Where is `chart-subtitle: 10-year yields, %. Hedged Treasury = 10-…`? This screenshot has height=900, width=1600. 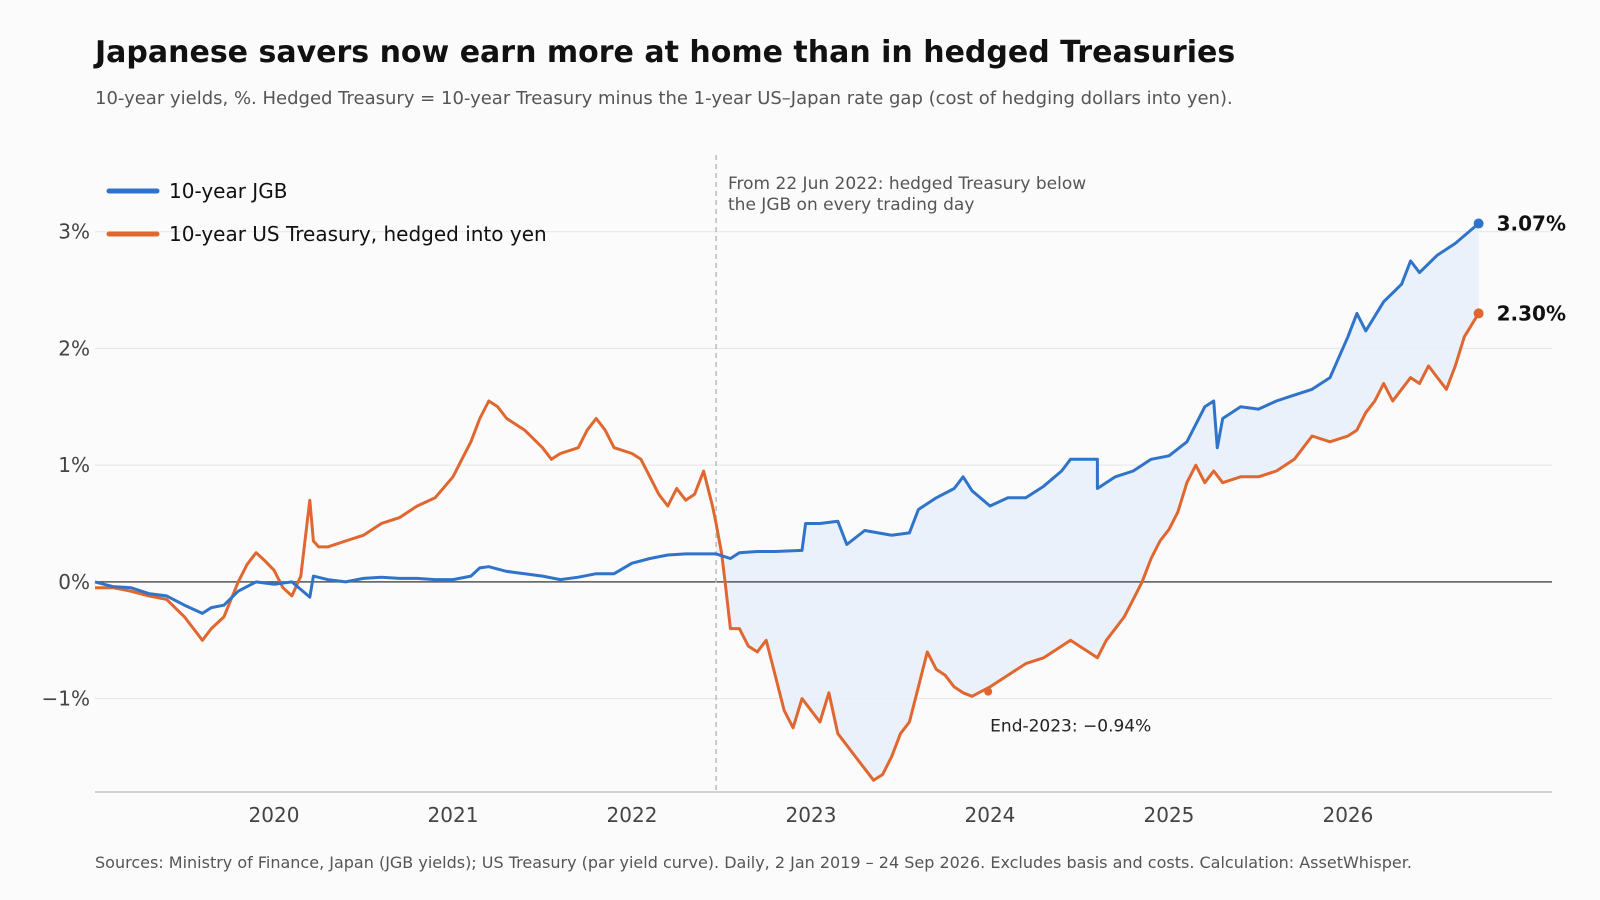
chart-subtitle: 10-year yields, %. Hedged Treasury = 10-… is located at coordinates (664, 98).